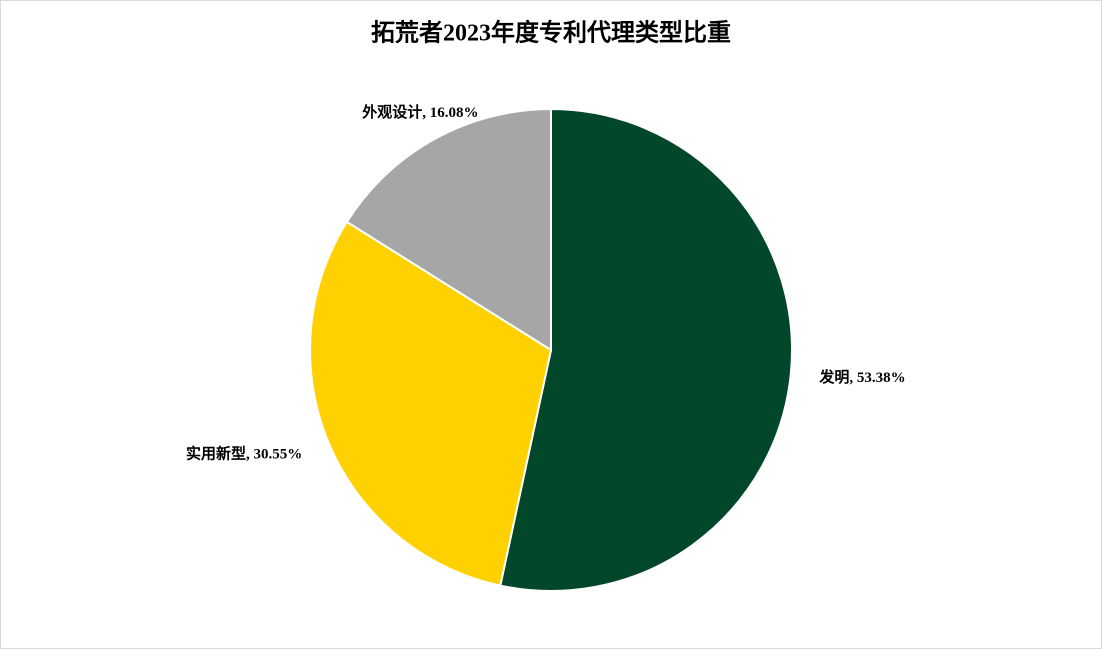 This screenshot has width=1102, height=649. What do you see at coordinates (861, 377) in the screenshot?
I see `data-label: 发明, 53.38%` at bounding box center [861, 377].